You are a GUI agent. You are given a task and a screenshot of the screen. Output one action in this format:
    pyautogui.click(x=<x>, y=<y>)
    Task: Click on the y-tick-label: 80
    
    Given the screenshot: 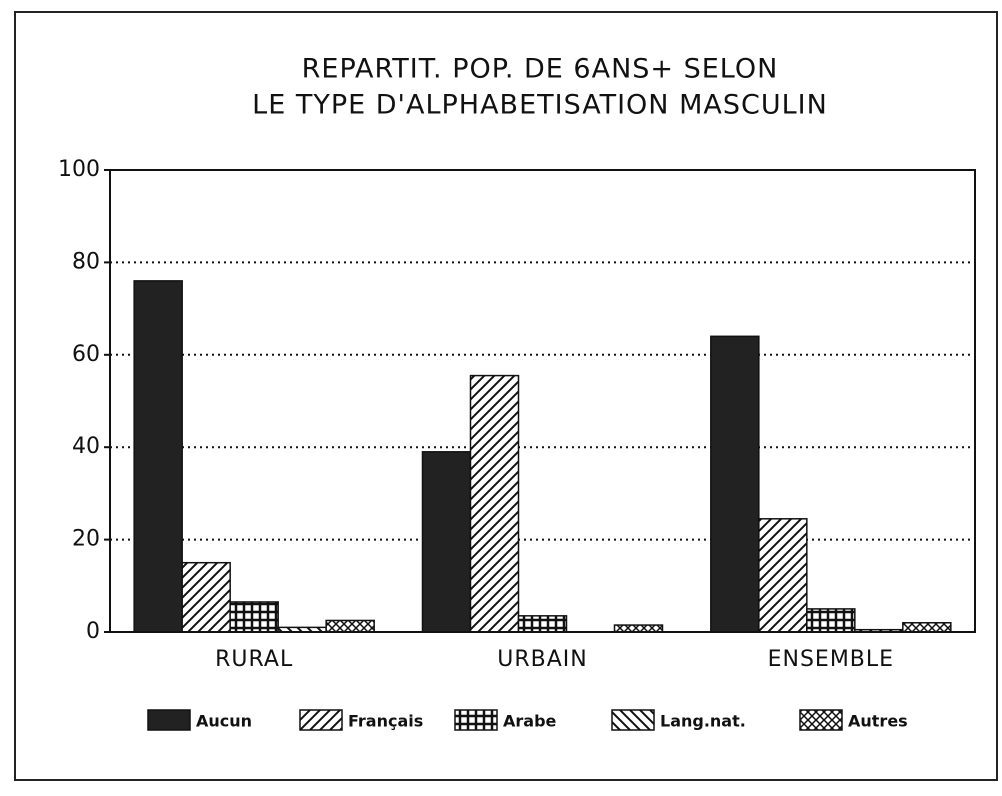 What is the action you would take?
    pyautogui.click(x=86, y=261)
    